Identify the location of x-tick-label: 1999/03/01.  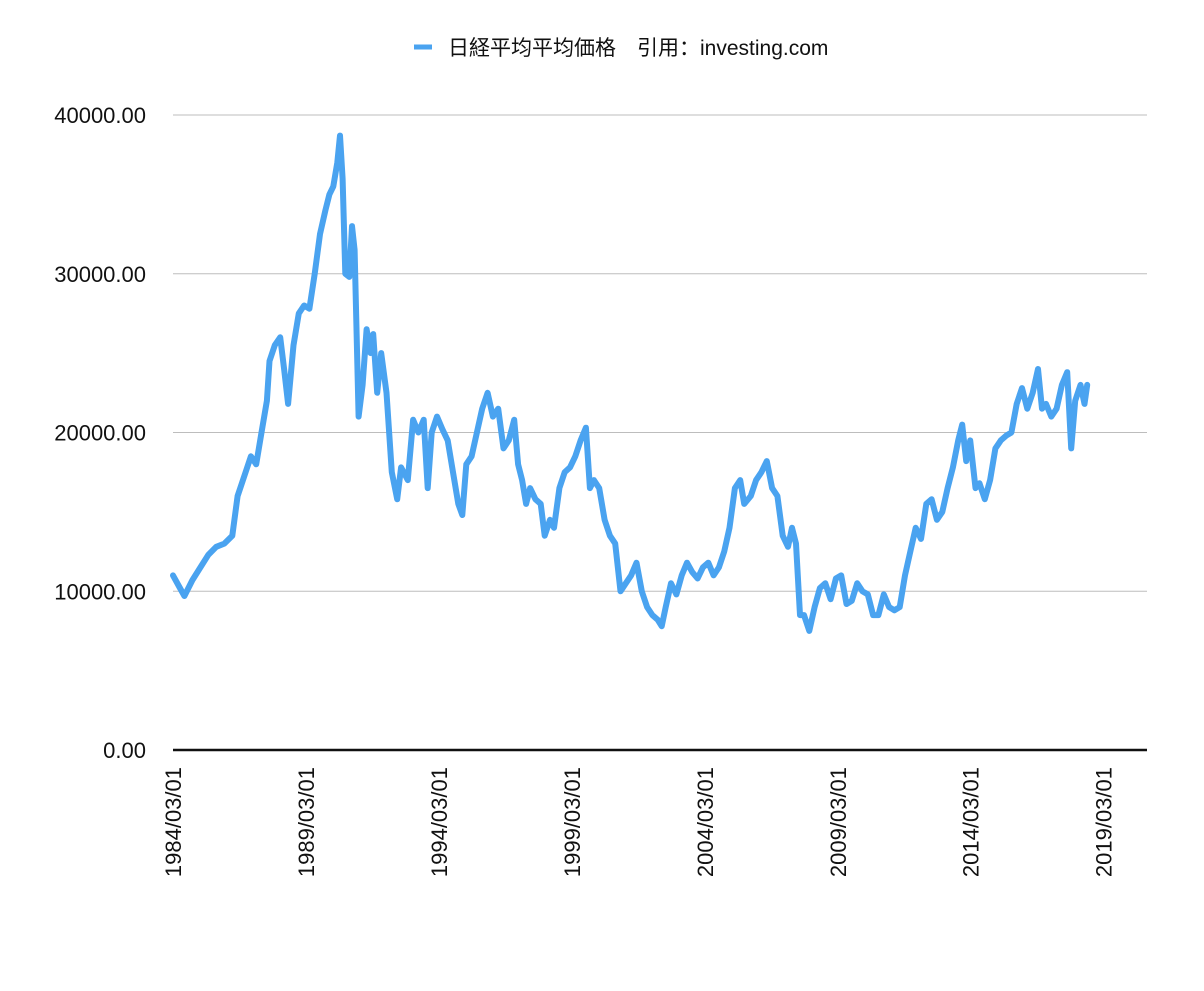
(572, 822).